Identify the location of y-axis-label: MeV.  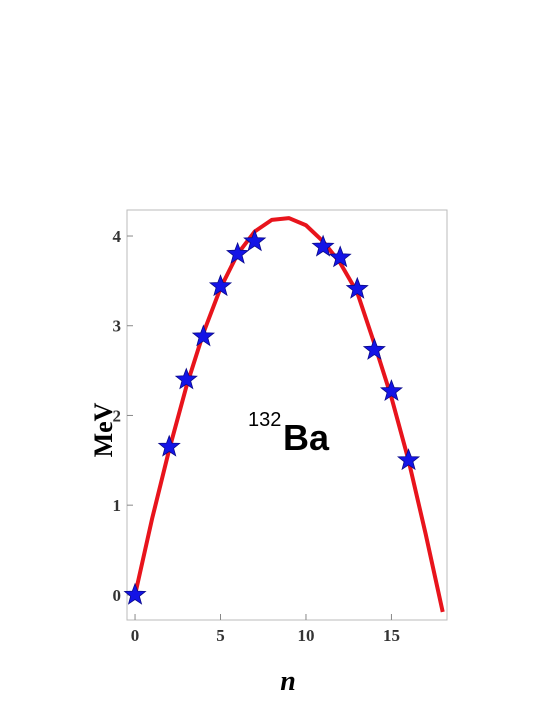
(103, 429).